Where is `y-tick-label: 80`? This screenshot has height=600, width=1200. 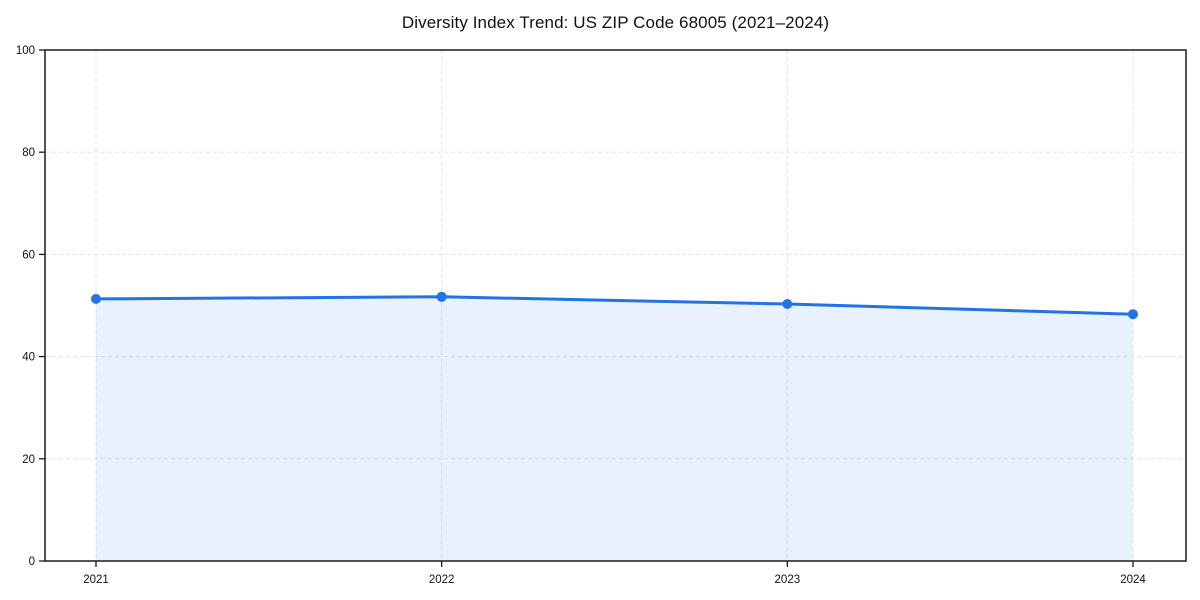 y-tick-label: 80 is located at coordinates (28, 153).